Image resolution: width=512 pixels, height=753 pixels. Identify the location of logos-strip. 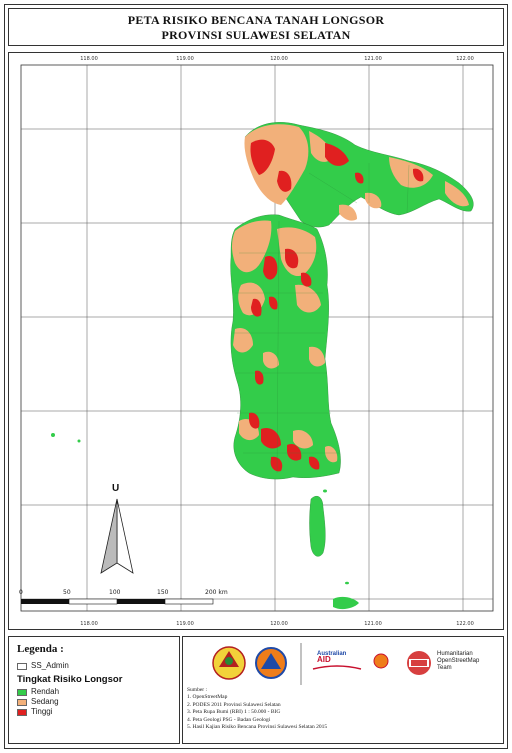
(321, 664).